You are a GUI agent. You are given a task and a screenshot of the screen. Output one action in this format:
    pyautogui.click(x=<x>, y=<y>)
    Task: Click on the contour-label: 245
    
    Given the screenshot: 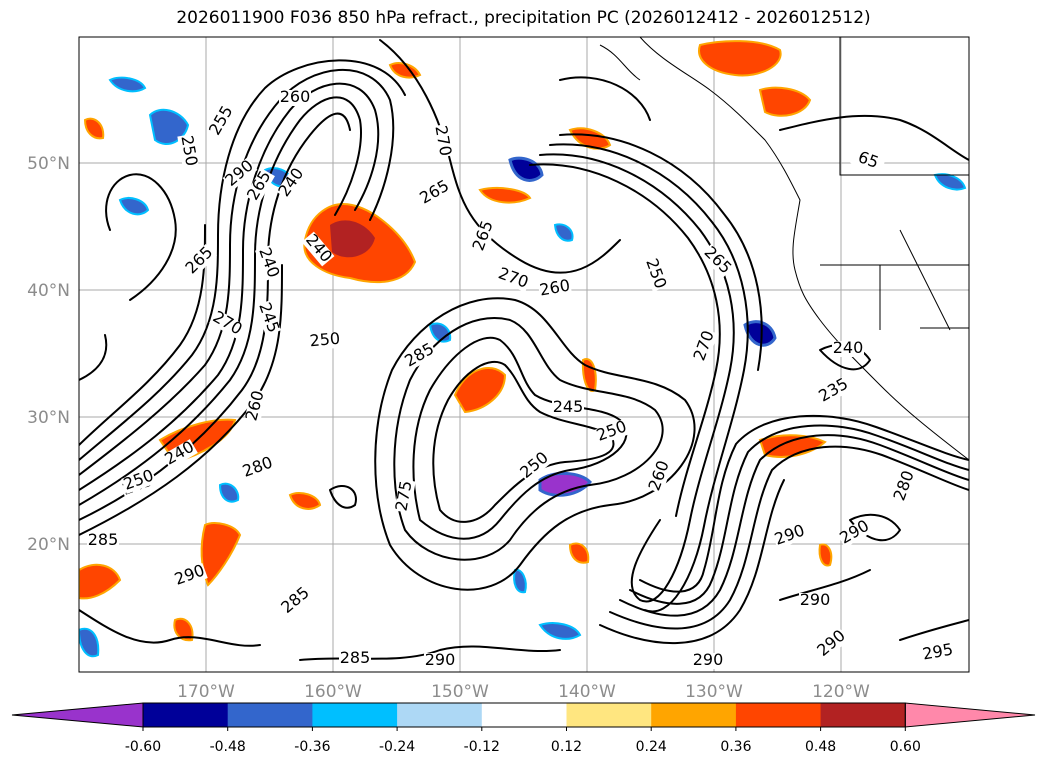 What is the action you would take?
    pyautogui.click(x=568, y=406)
    